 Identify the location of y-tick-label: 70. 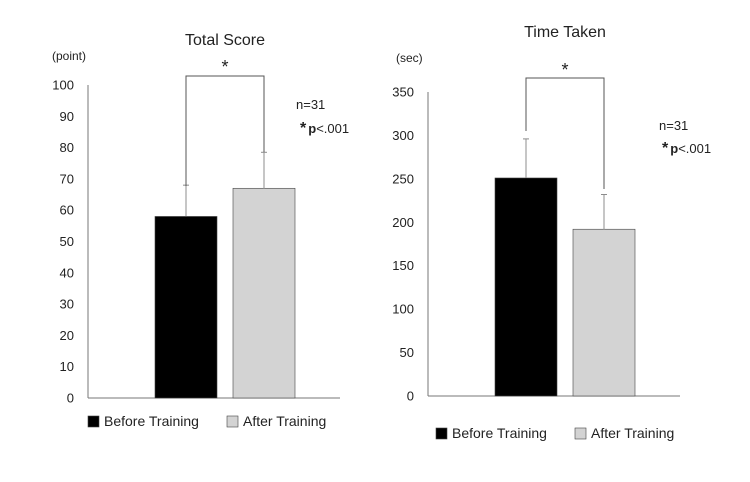
(67, 178).